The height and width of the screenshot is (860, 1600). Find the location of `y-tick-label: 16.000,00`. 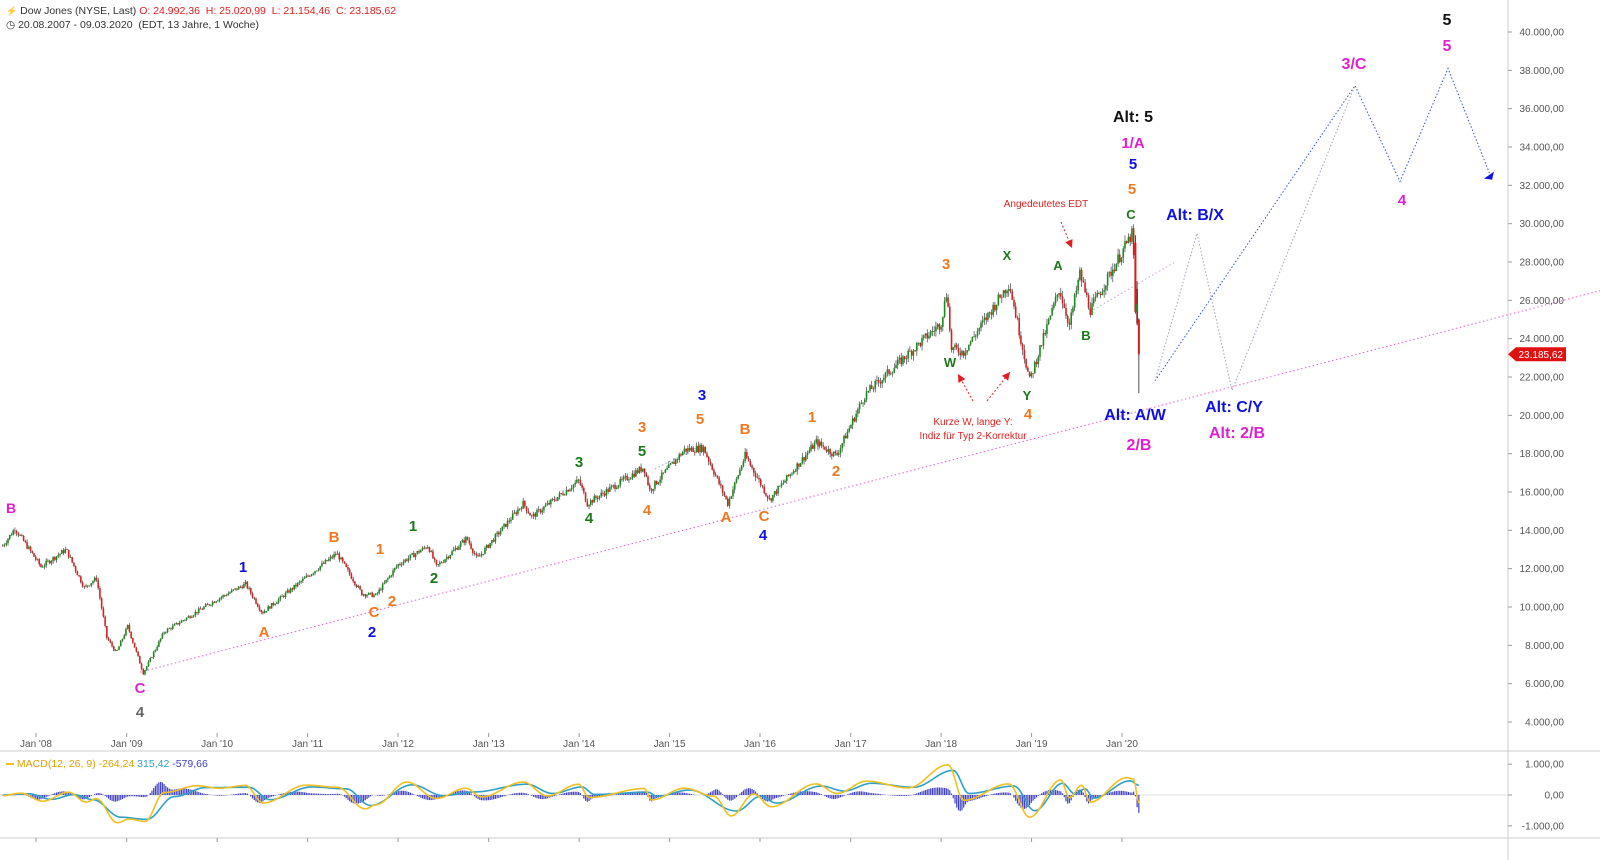

y-tick-label: 16.000,00 is located at coordinates (1542, 493).